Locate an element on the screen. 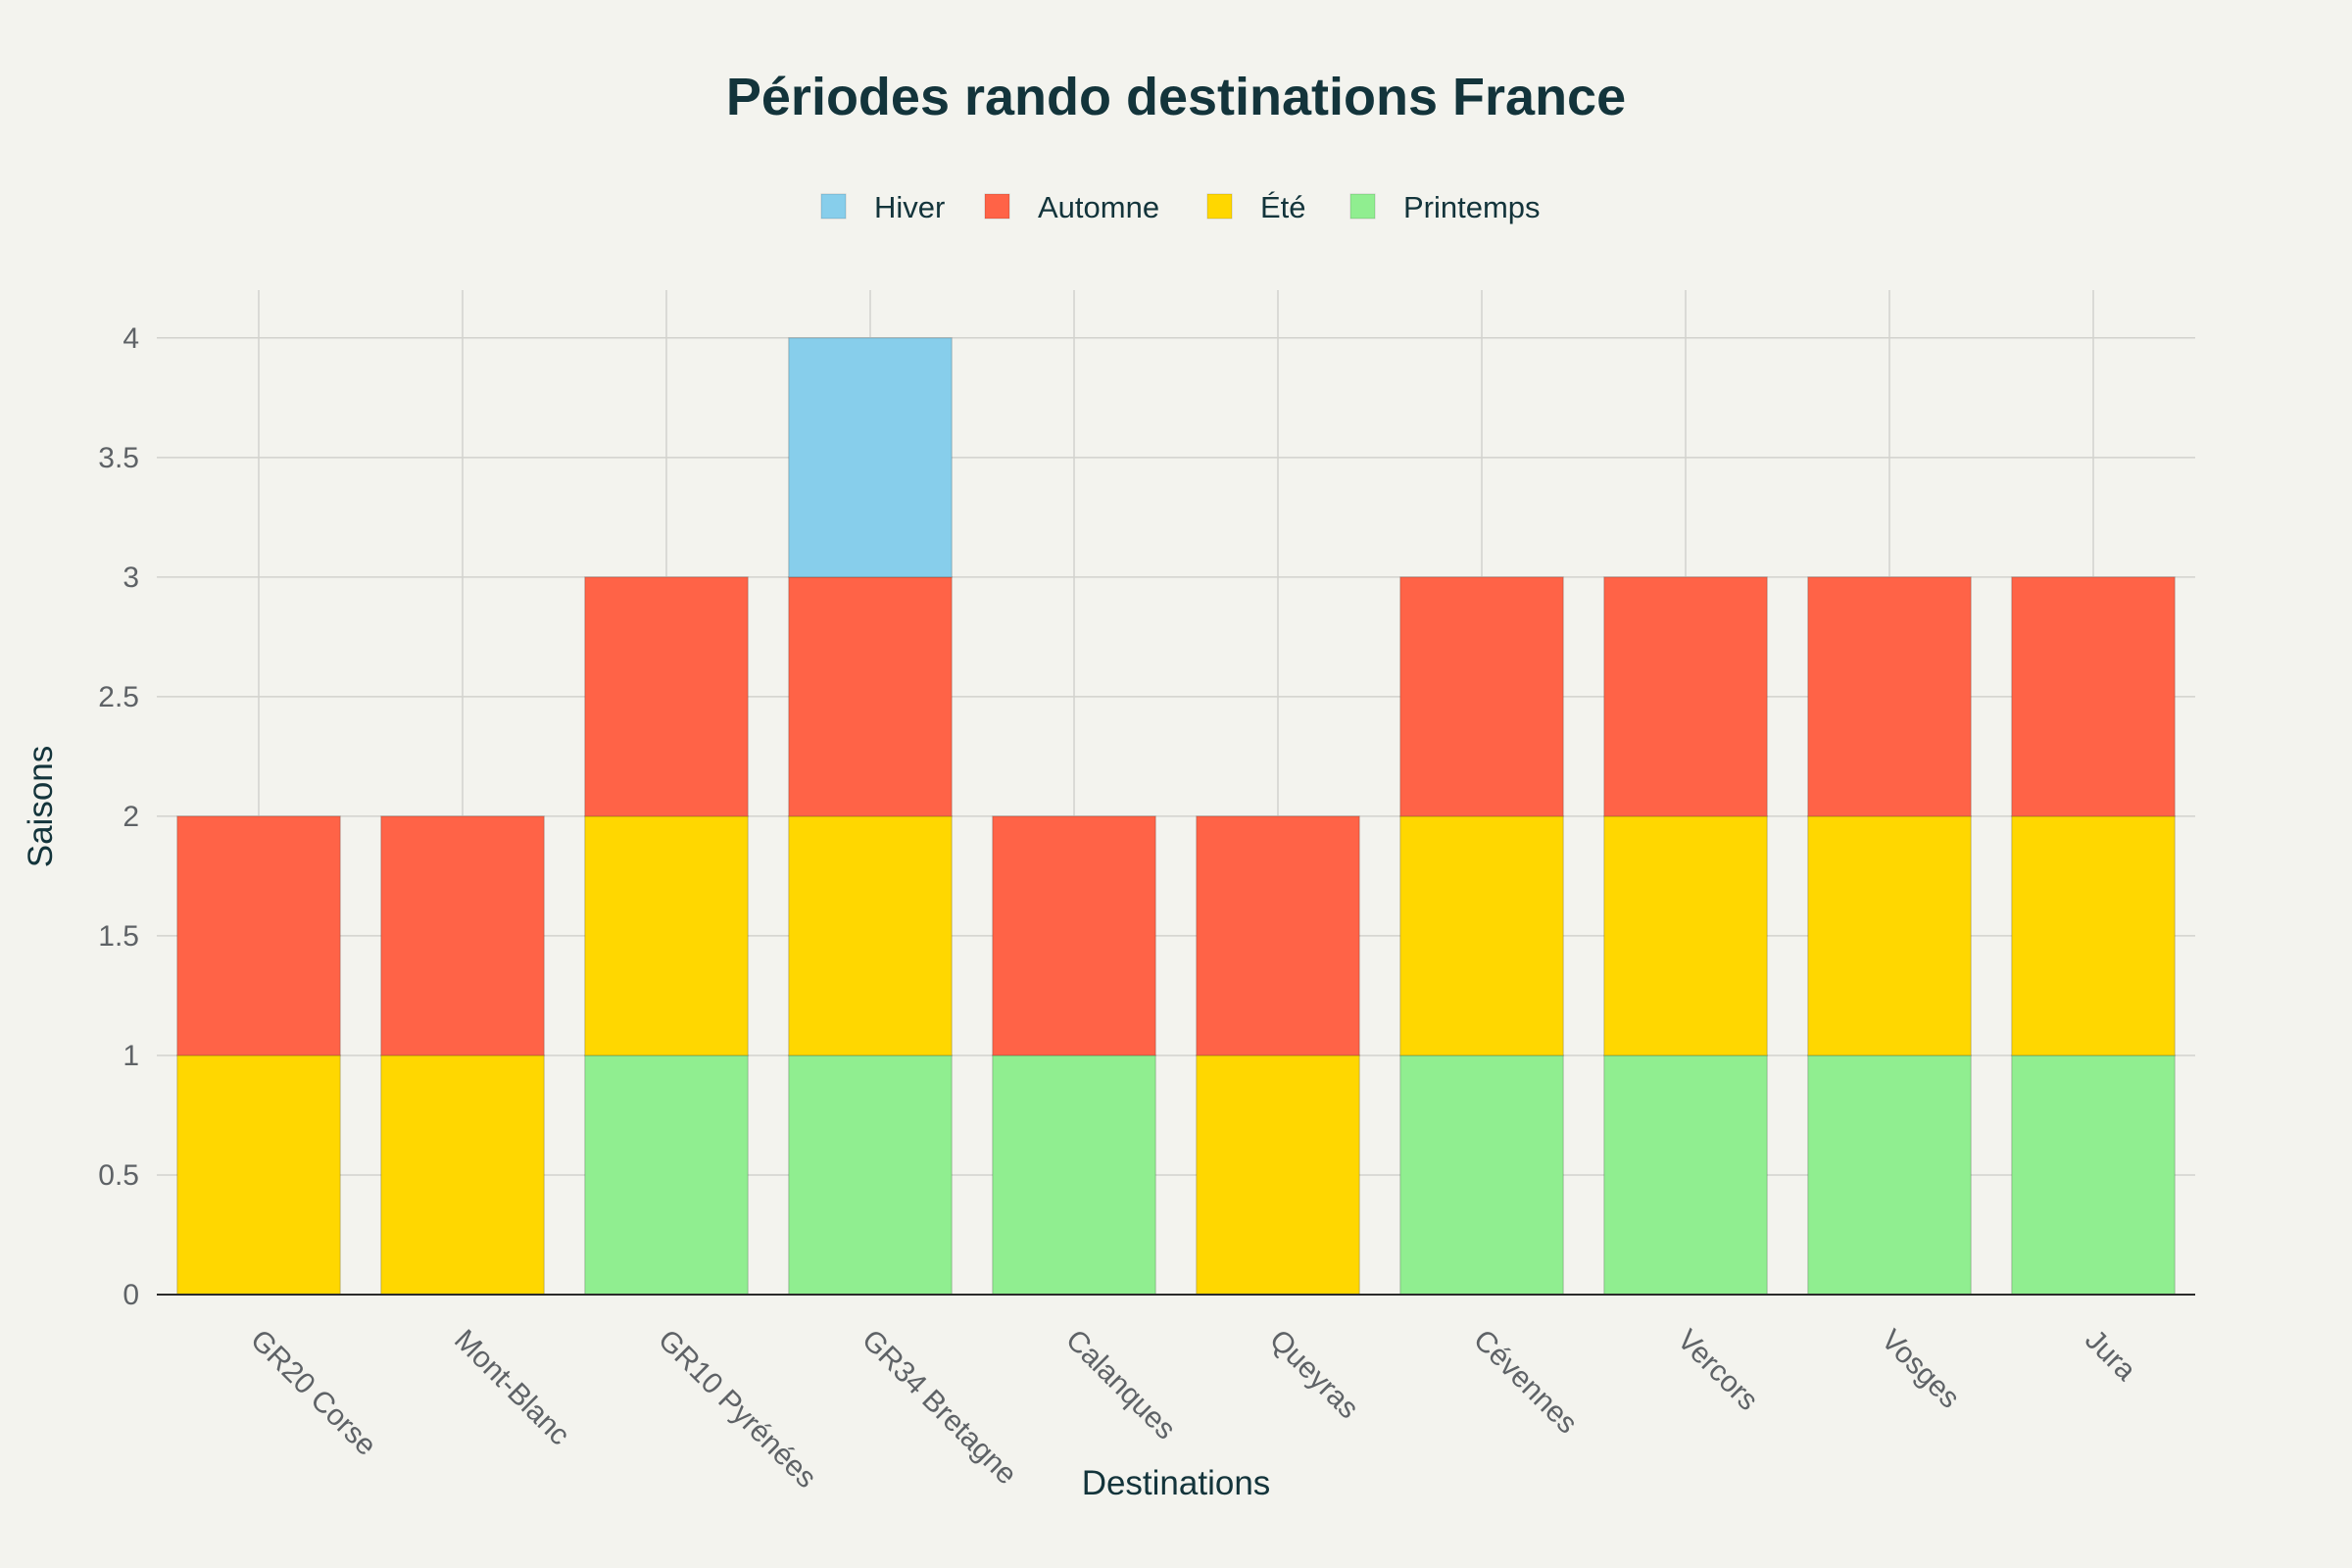 Image resolution: width=2352 pixels, height=1568 pixels. bar-jura-printemps is located at coordinates (2093, 1175).